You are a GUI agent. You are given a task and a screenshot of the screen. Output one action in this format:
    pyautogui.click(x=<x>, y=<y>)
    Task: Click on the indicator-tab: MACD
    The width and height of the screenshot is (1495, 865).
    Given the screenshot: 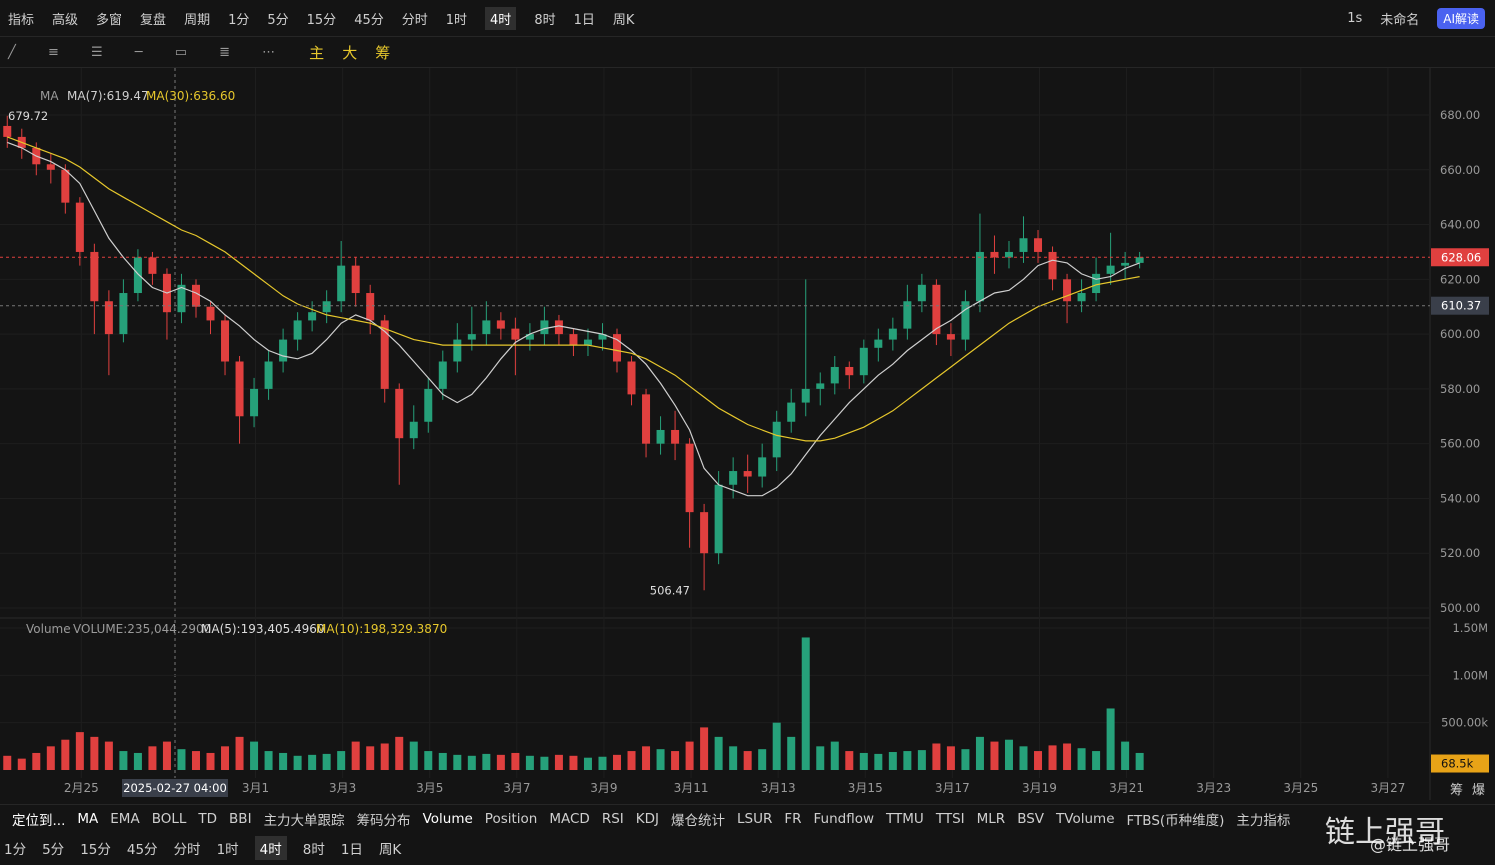 What is the action you would take?
    pyautogui.click(x=569, y=819)
    